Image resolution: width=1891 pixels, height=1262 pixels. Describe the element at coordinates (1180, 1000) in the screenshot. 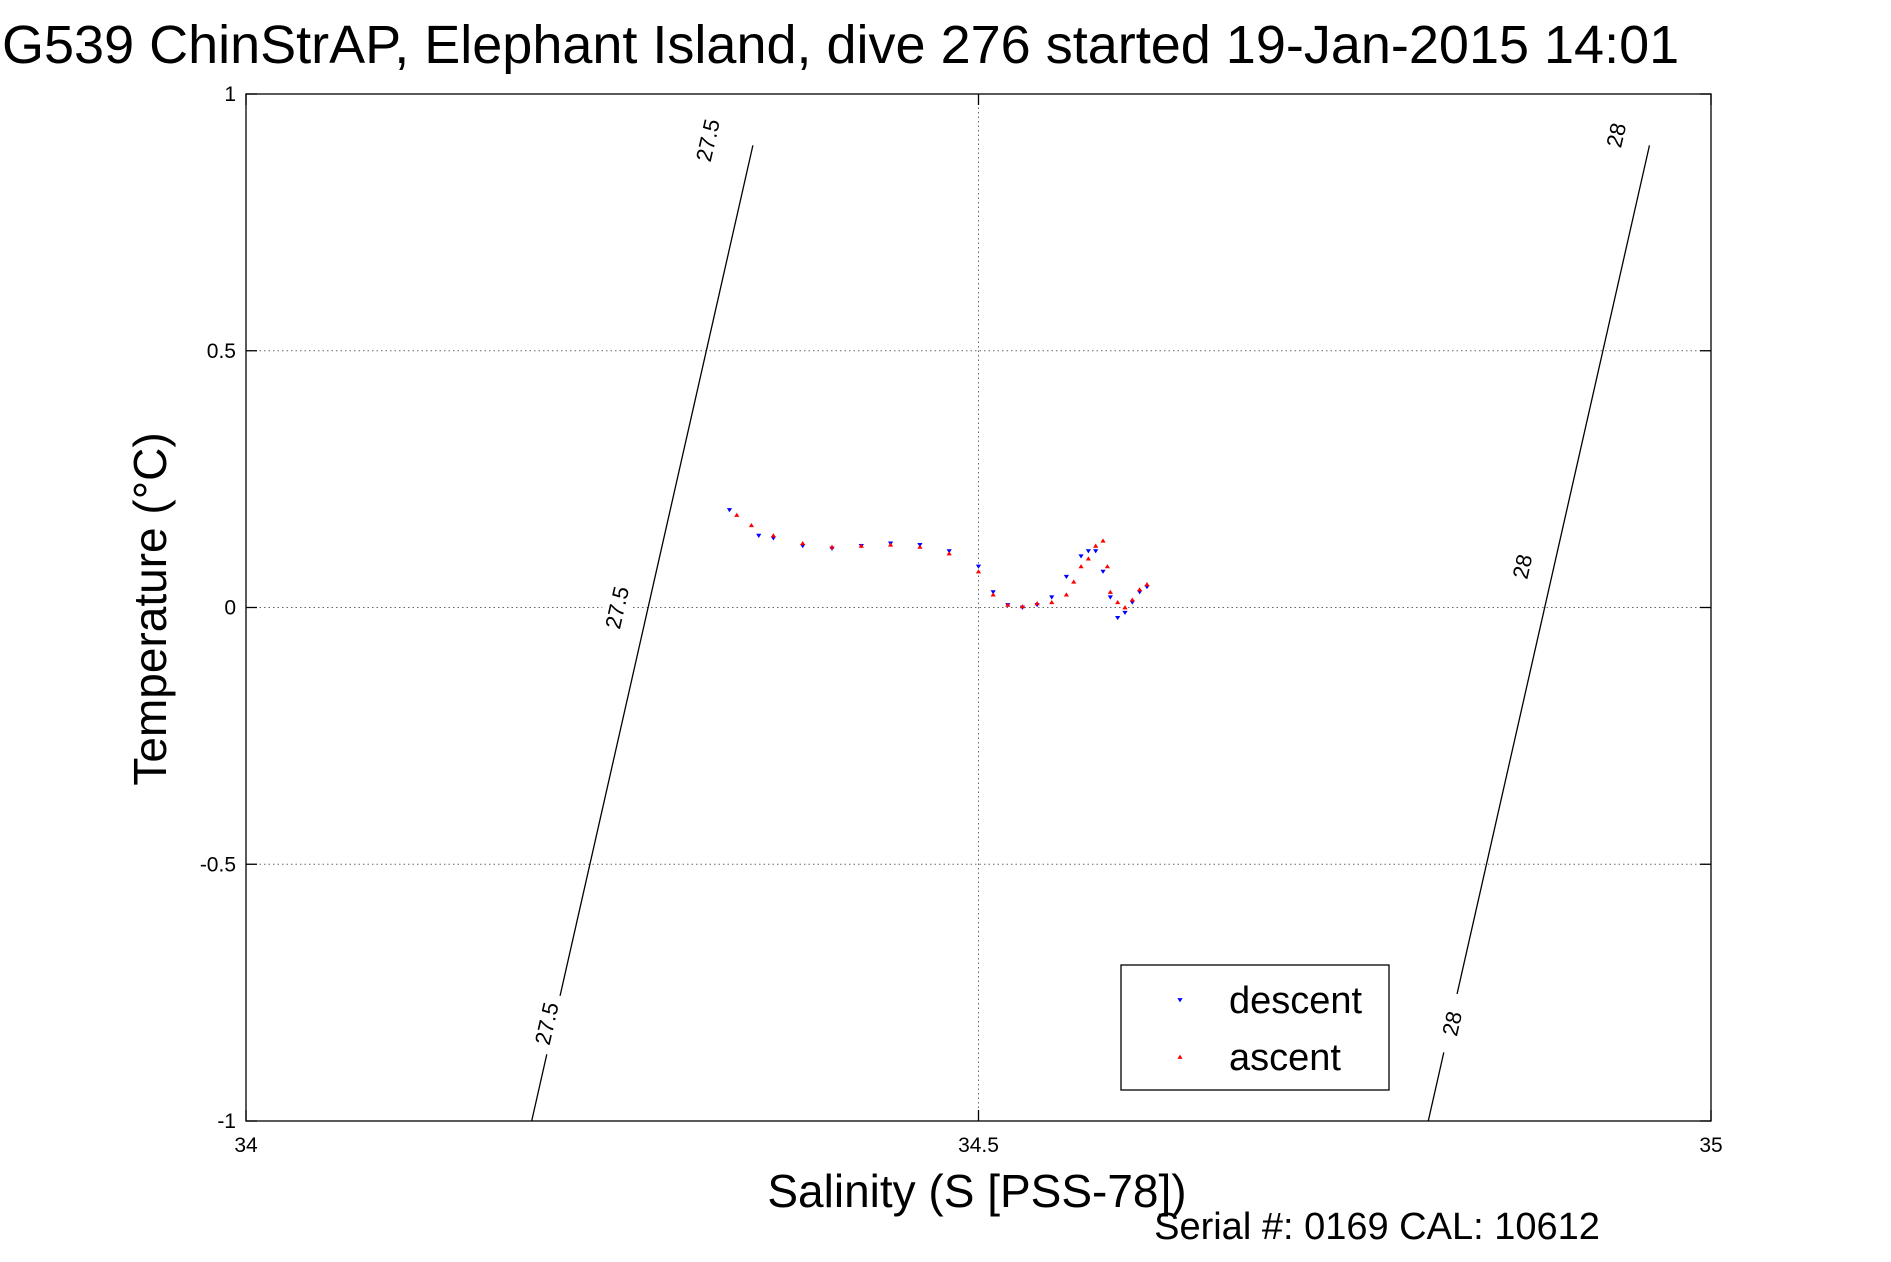

I see `legend-marker-descent` at that location.